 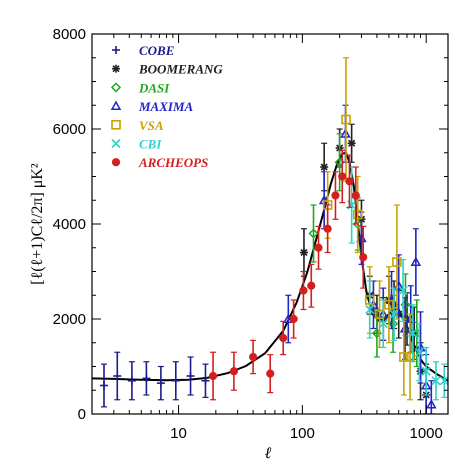 I want to click on y-tick-label: 6000, so click(x=69, y=129).